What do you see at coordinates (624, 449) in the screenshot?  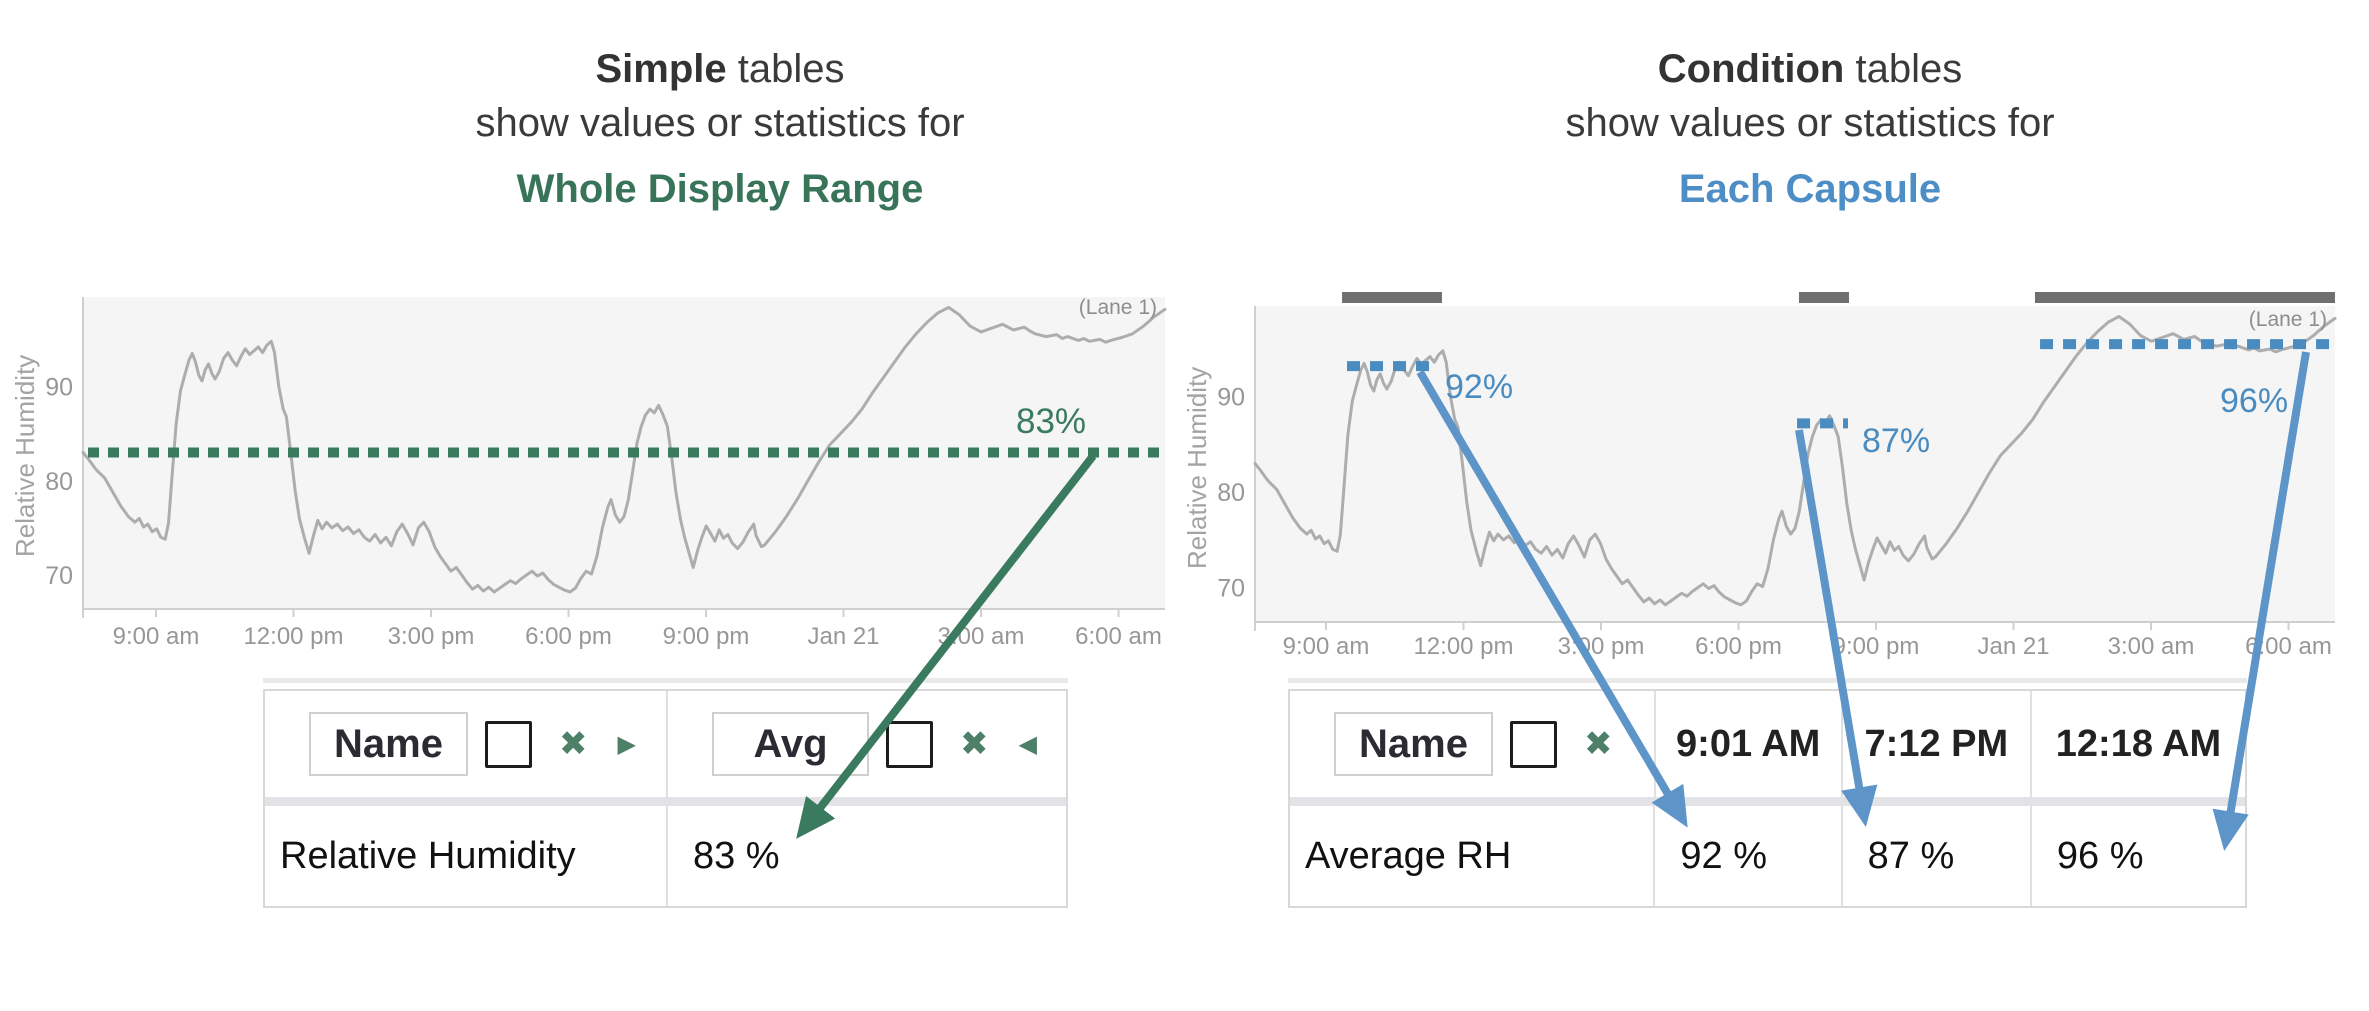 I see `relative-humidity-trace` at bounding box center [624, 449].